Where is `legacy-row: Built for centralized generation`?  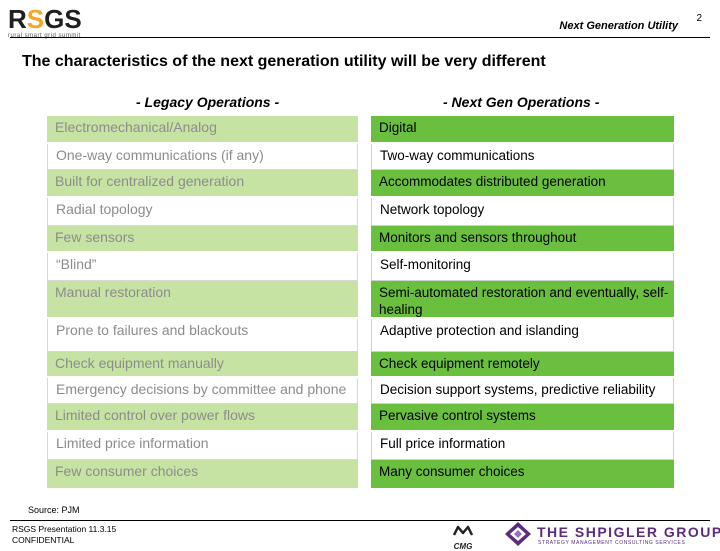 legacy-row: Built for centralized generation is located at coordinates (202, 184).